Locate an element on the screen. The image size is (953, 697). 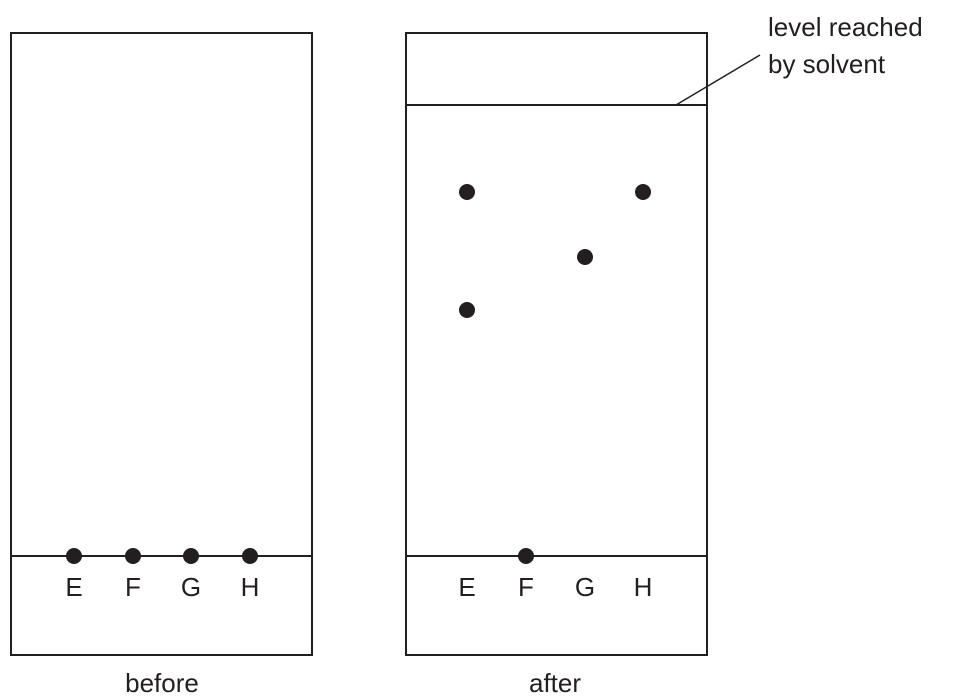
callout-label-line2: by solvent is located at coordinates (827, 64).